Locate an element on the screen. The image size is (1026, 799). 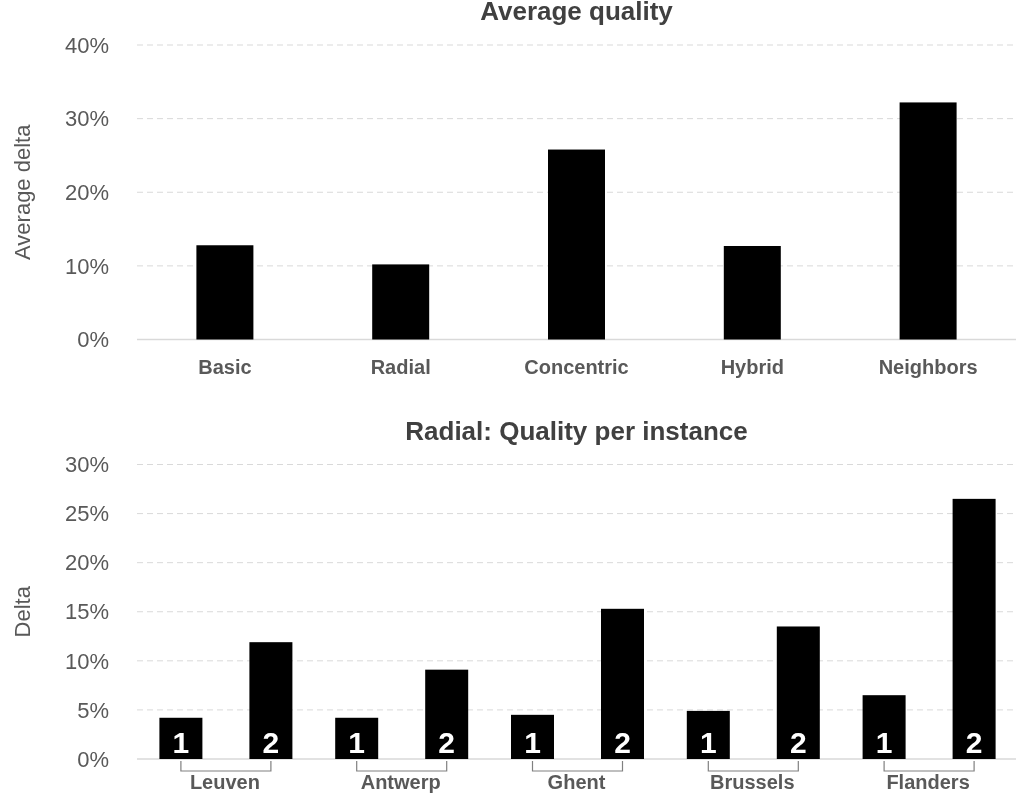
y-axis-title: Average delta is located at coordinates (22, 191).